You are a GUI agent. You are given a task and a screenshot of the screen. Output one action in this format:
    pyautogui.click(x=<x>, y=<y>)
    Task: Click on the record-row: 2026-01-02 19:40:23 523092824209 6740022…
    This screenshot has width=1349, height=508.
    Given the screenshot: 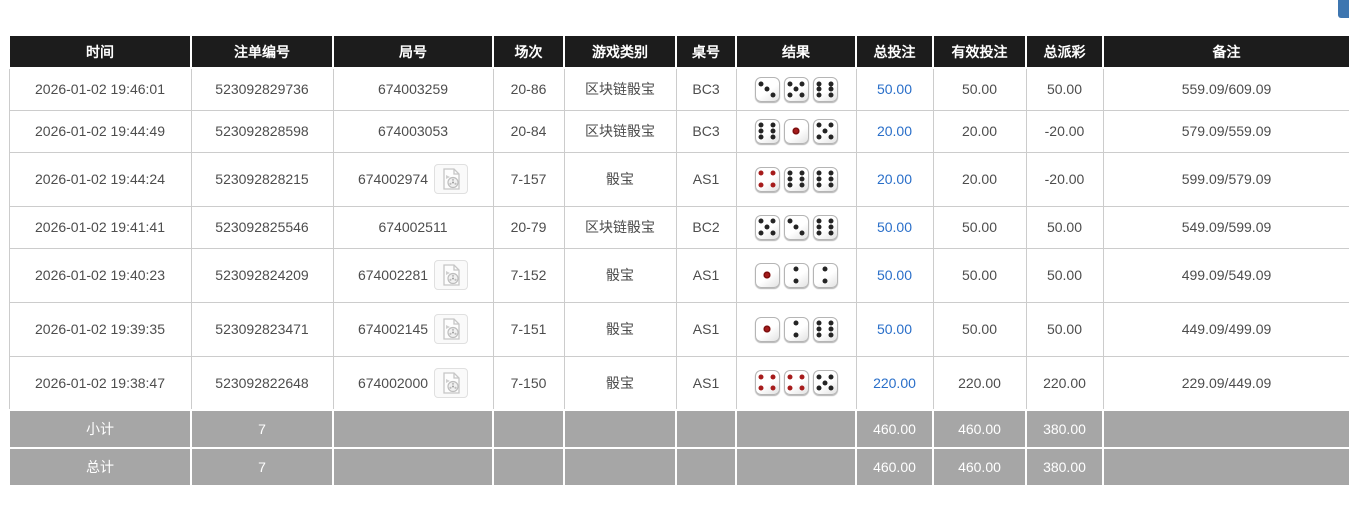 What is the action you would take?
    pyautogui.click(x=678, y=275)
    